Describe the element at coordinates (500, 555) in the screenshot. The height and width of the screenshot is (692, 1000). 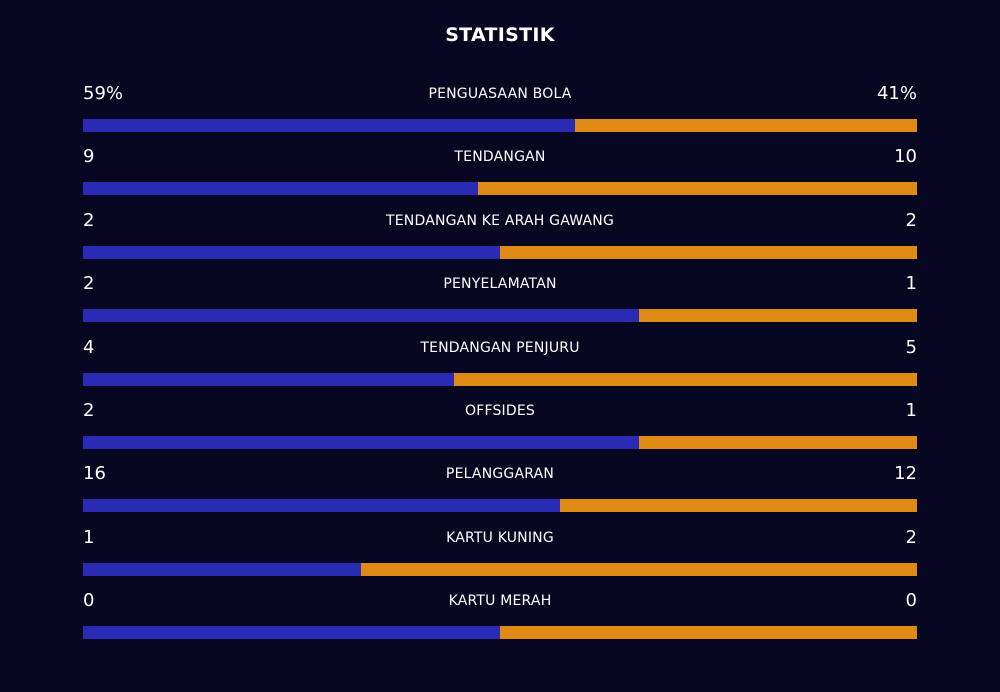
I see `stat-row-yellow-cards: 1 KARTU KUNING 2` at that location.